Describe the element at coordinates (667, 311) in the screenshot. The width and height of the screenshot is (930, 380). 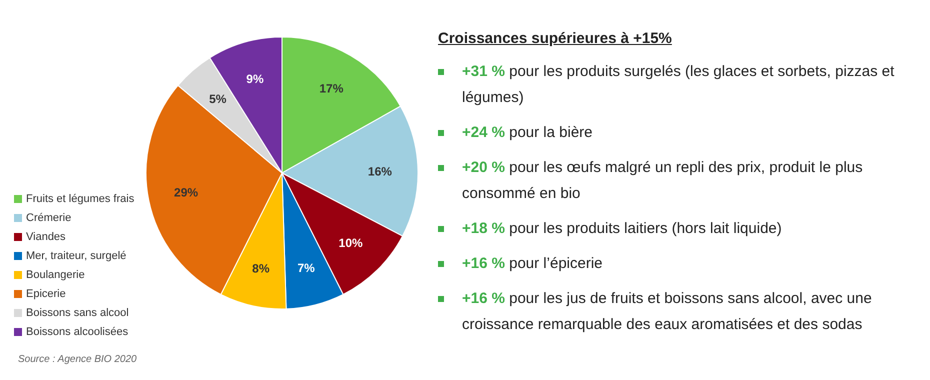
I see `text: +16 % pour les jus de fruits et boissons sans alcool, avec une croissance remarquable des eaux aromatisées et des sodas` at that location.